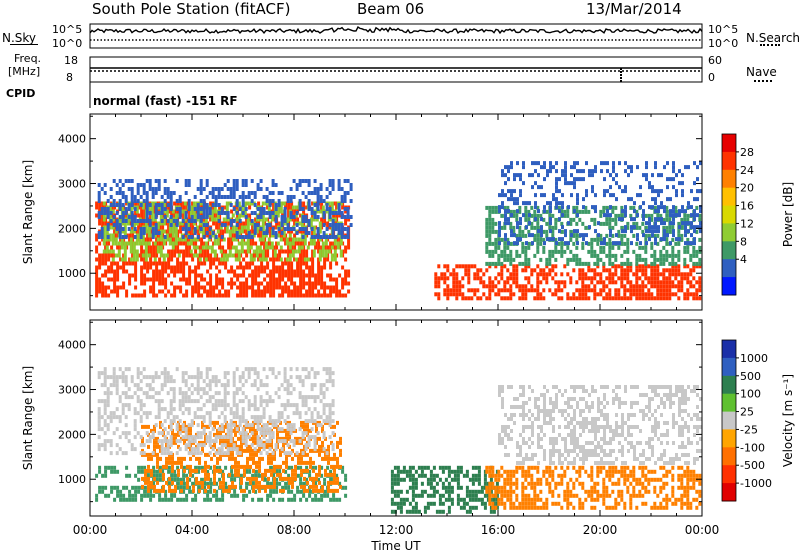 This screenshot has height=554, width=800. I want to click on freq-label: Freq., so click(28, 58).